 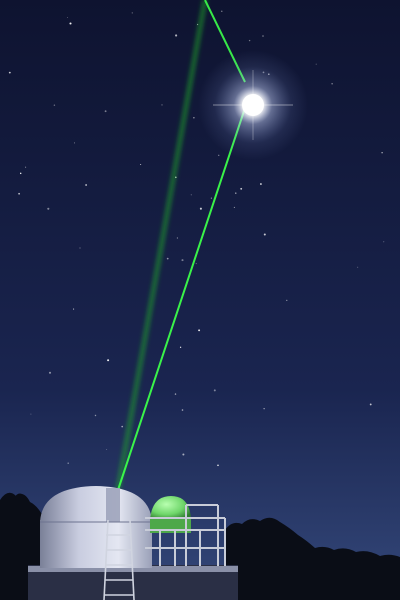 I want to click on green-dome, so click(x=170, y=508).